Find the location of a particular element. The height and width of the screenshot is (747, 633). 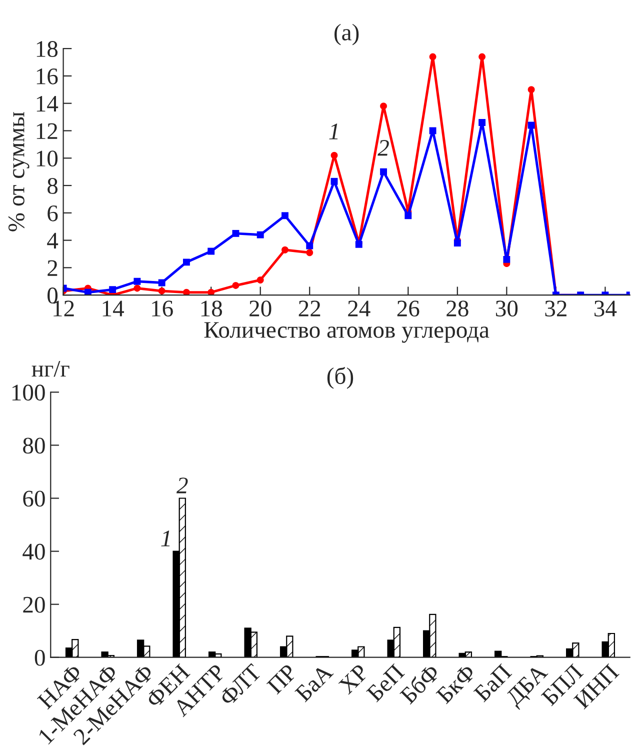

x-tick-label: 20 is located at coordinates (261, 308).